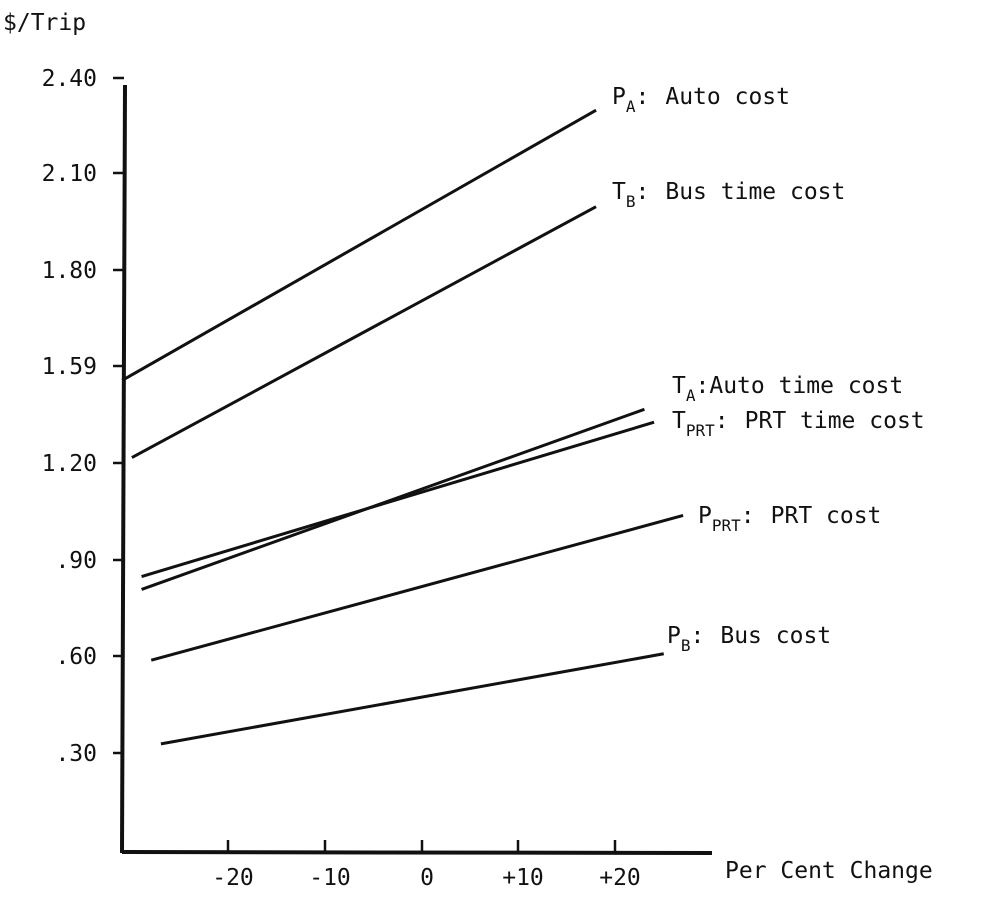 The image size is (1001, 903). Describe the element at coordinates (427, 878) in the screenshot. I see `x-tick-label: 0` at that location.